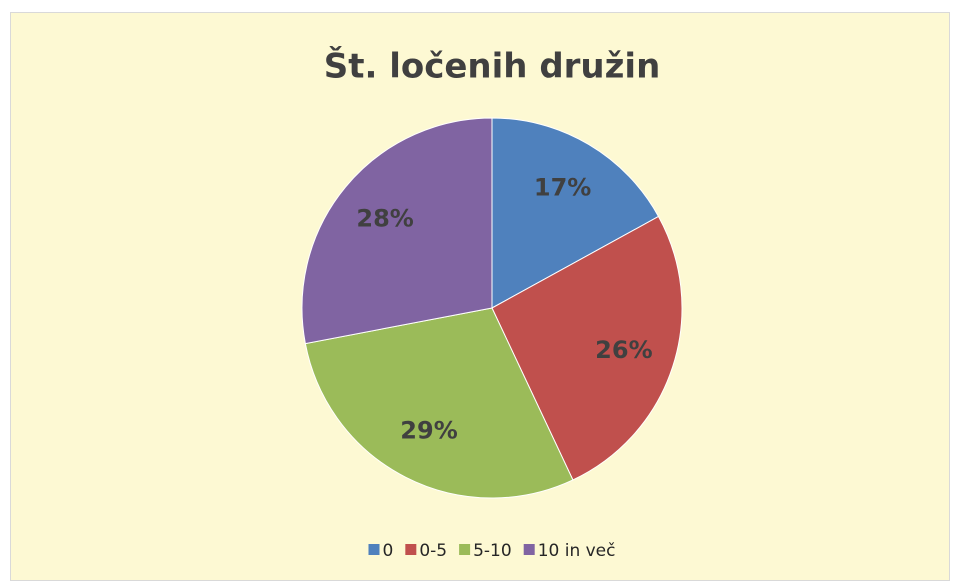  Describe the element at coordinates (492, 551) in the screenshot. I see `legend-label: 5-10` at that location.